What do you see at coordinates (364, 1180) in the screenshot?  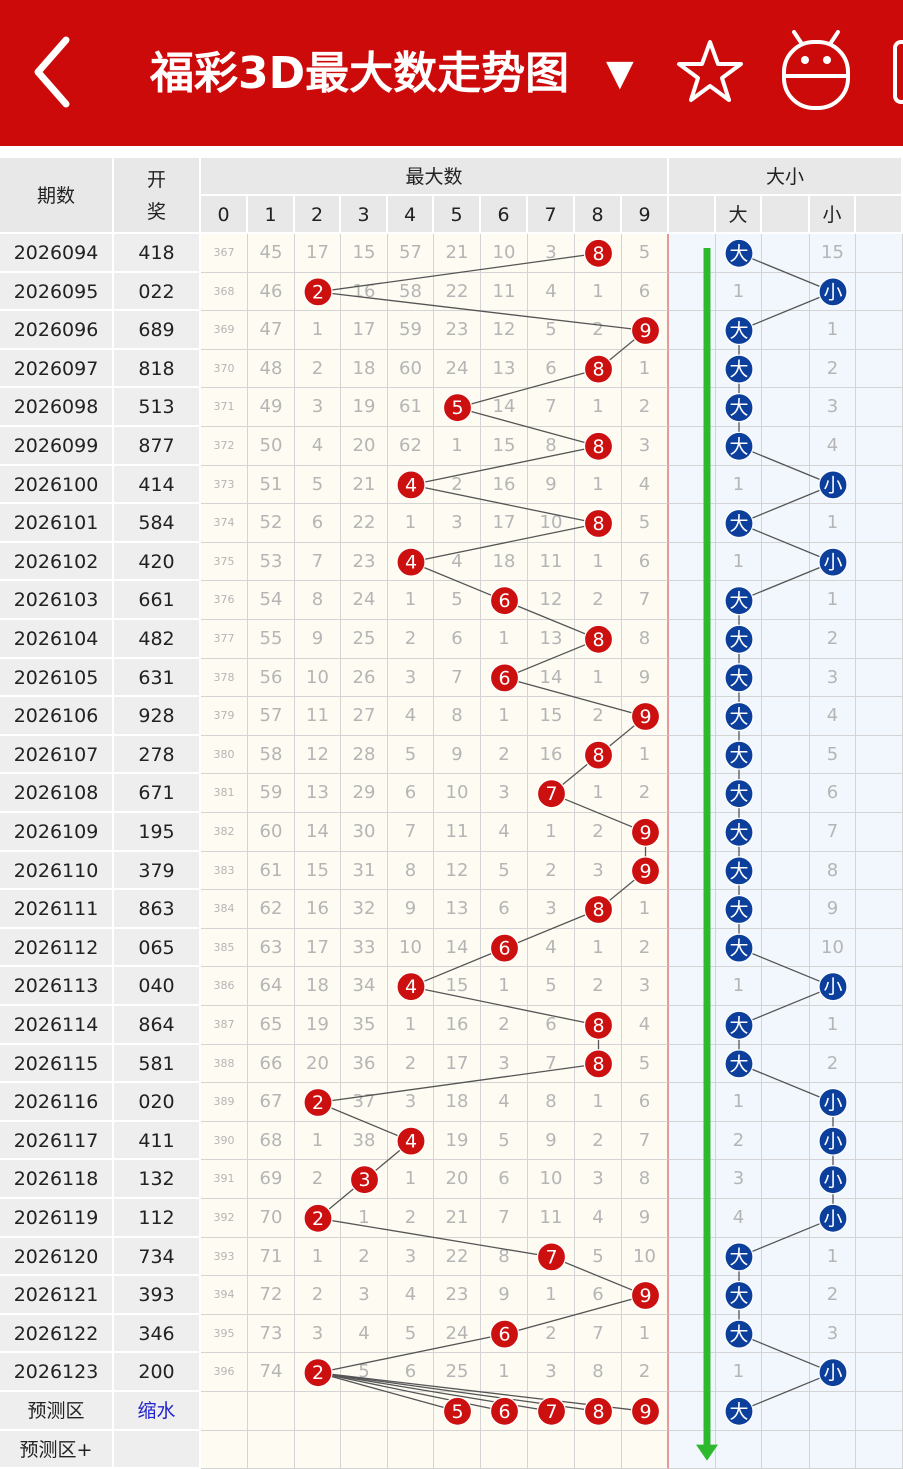 I see `max-digit-ball: 3` at bounding box center [364, 1180].